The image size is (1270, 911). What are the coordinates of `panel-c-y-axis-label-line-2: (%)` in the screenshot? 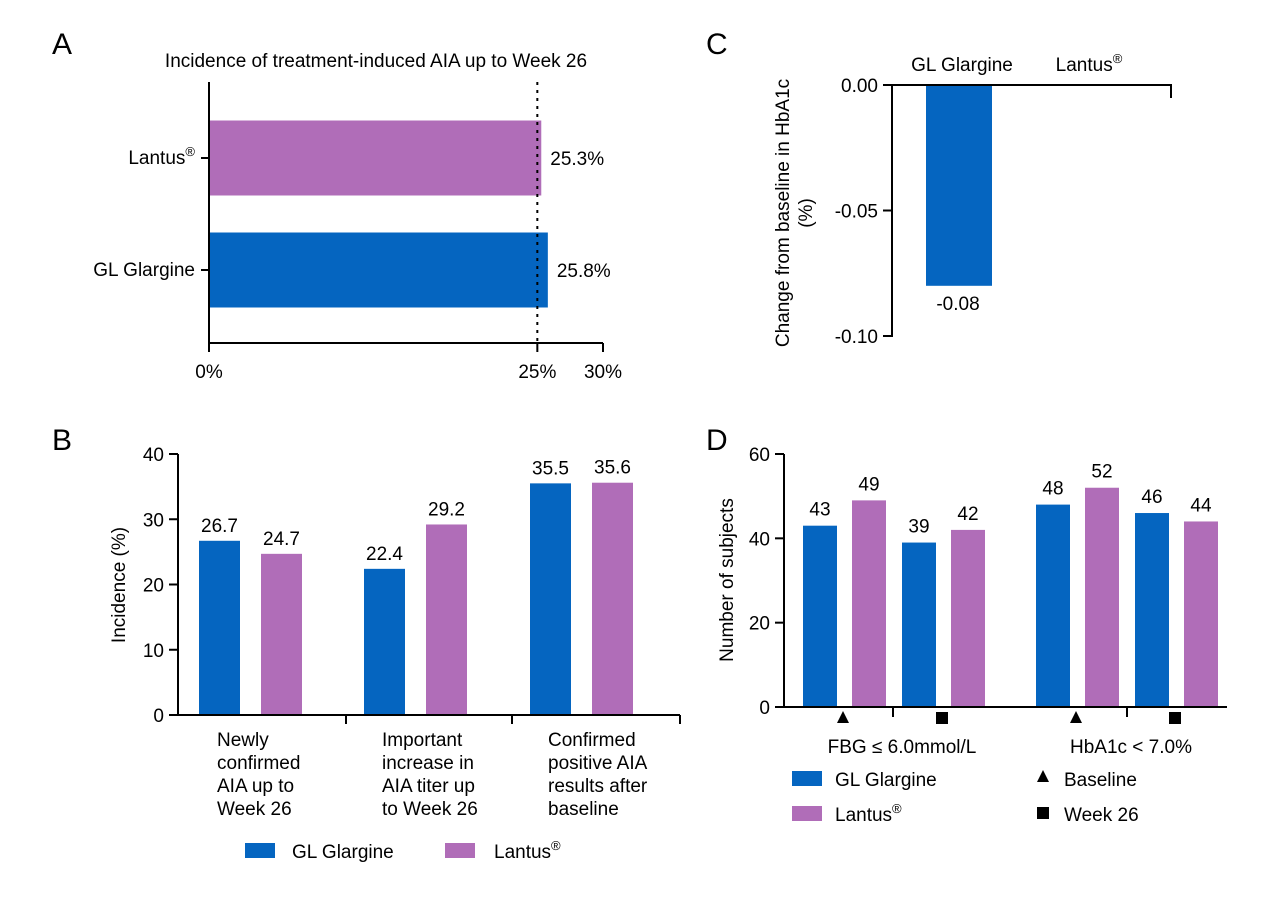 It's located at (806, 213).